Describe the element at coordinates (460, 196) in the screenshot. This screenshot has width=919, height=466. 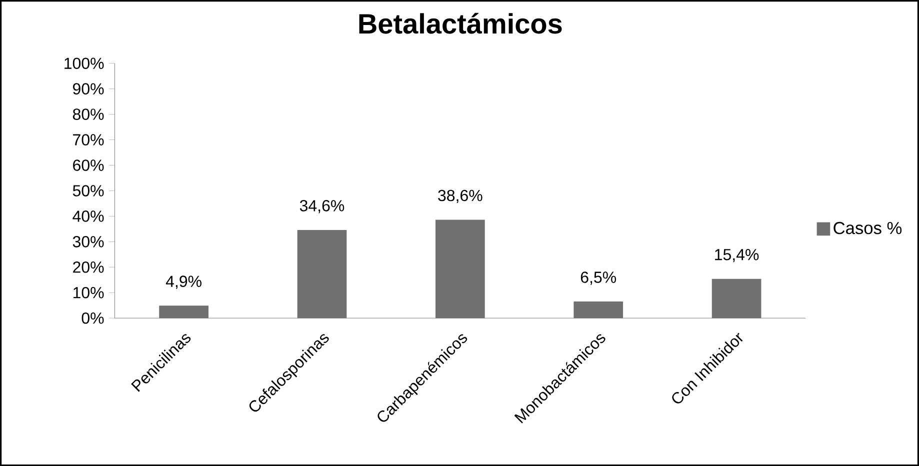
I see `data-label: 38,6%` at that location.